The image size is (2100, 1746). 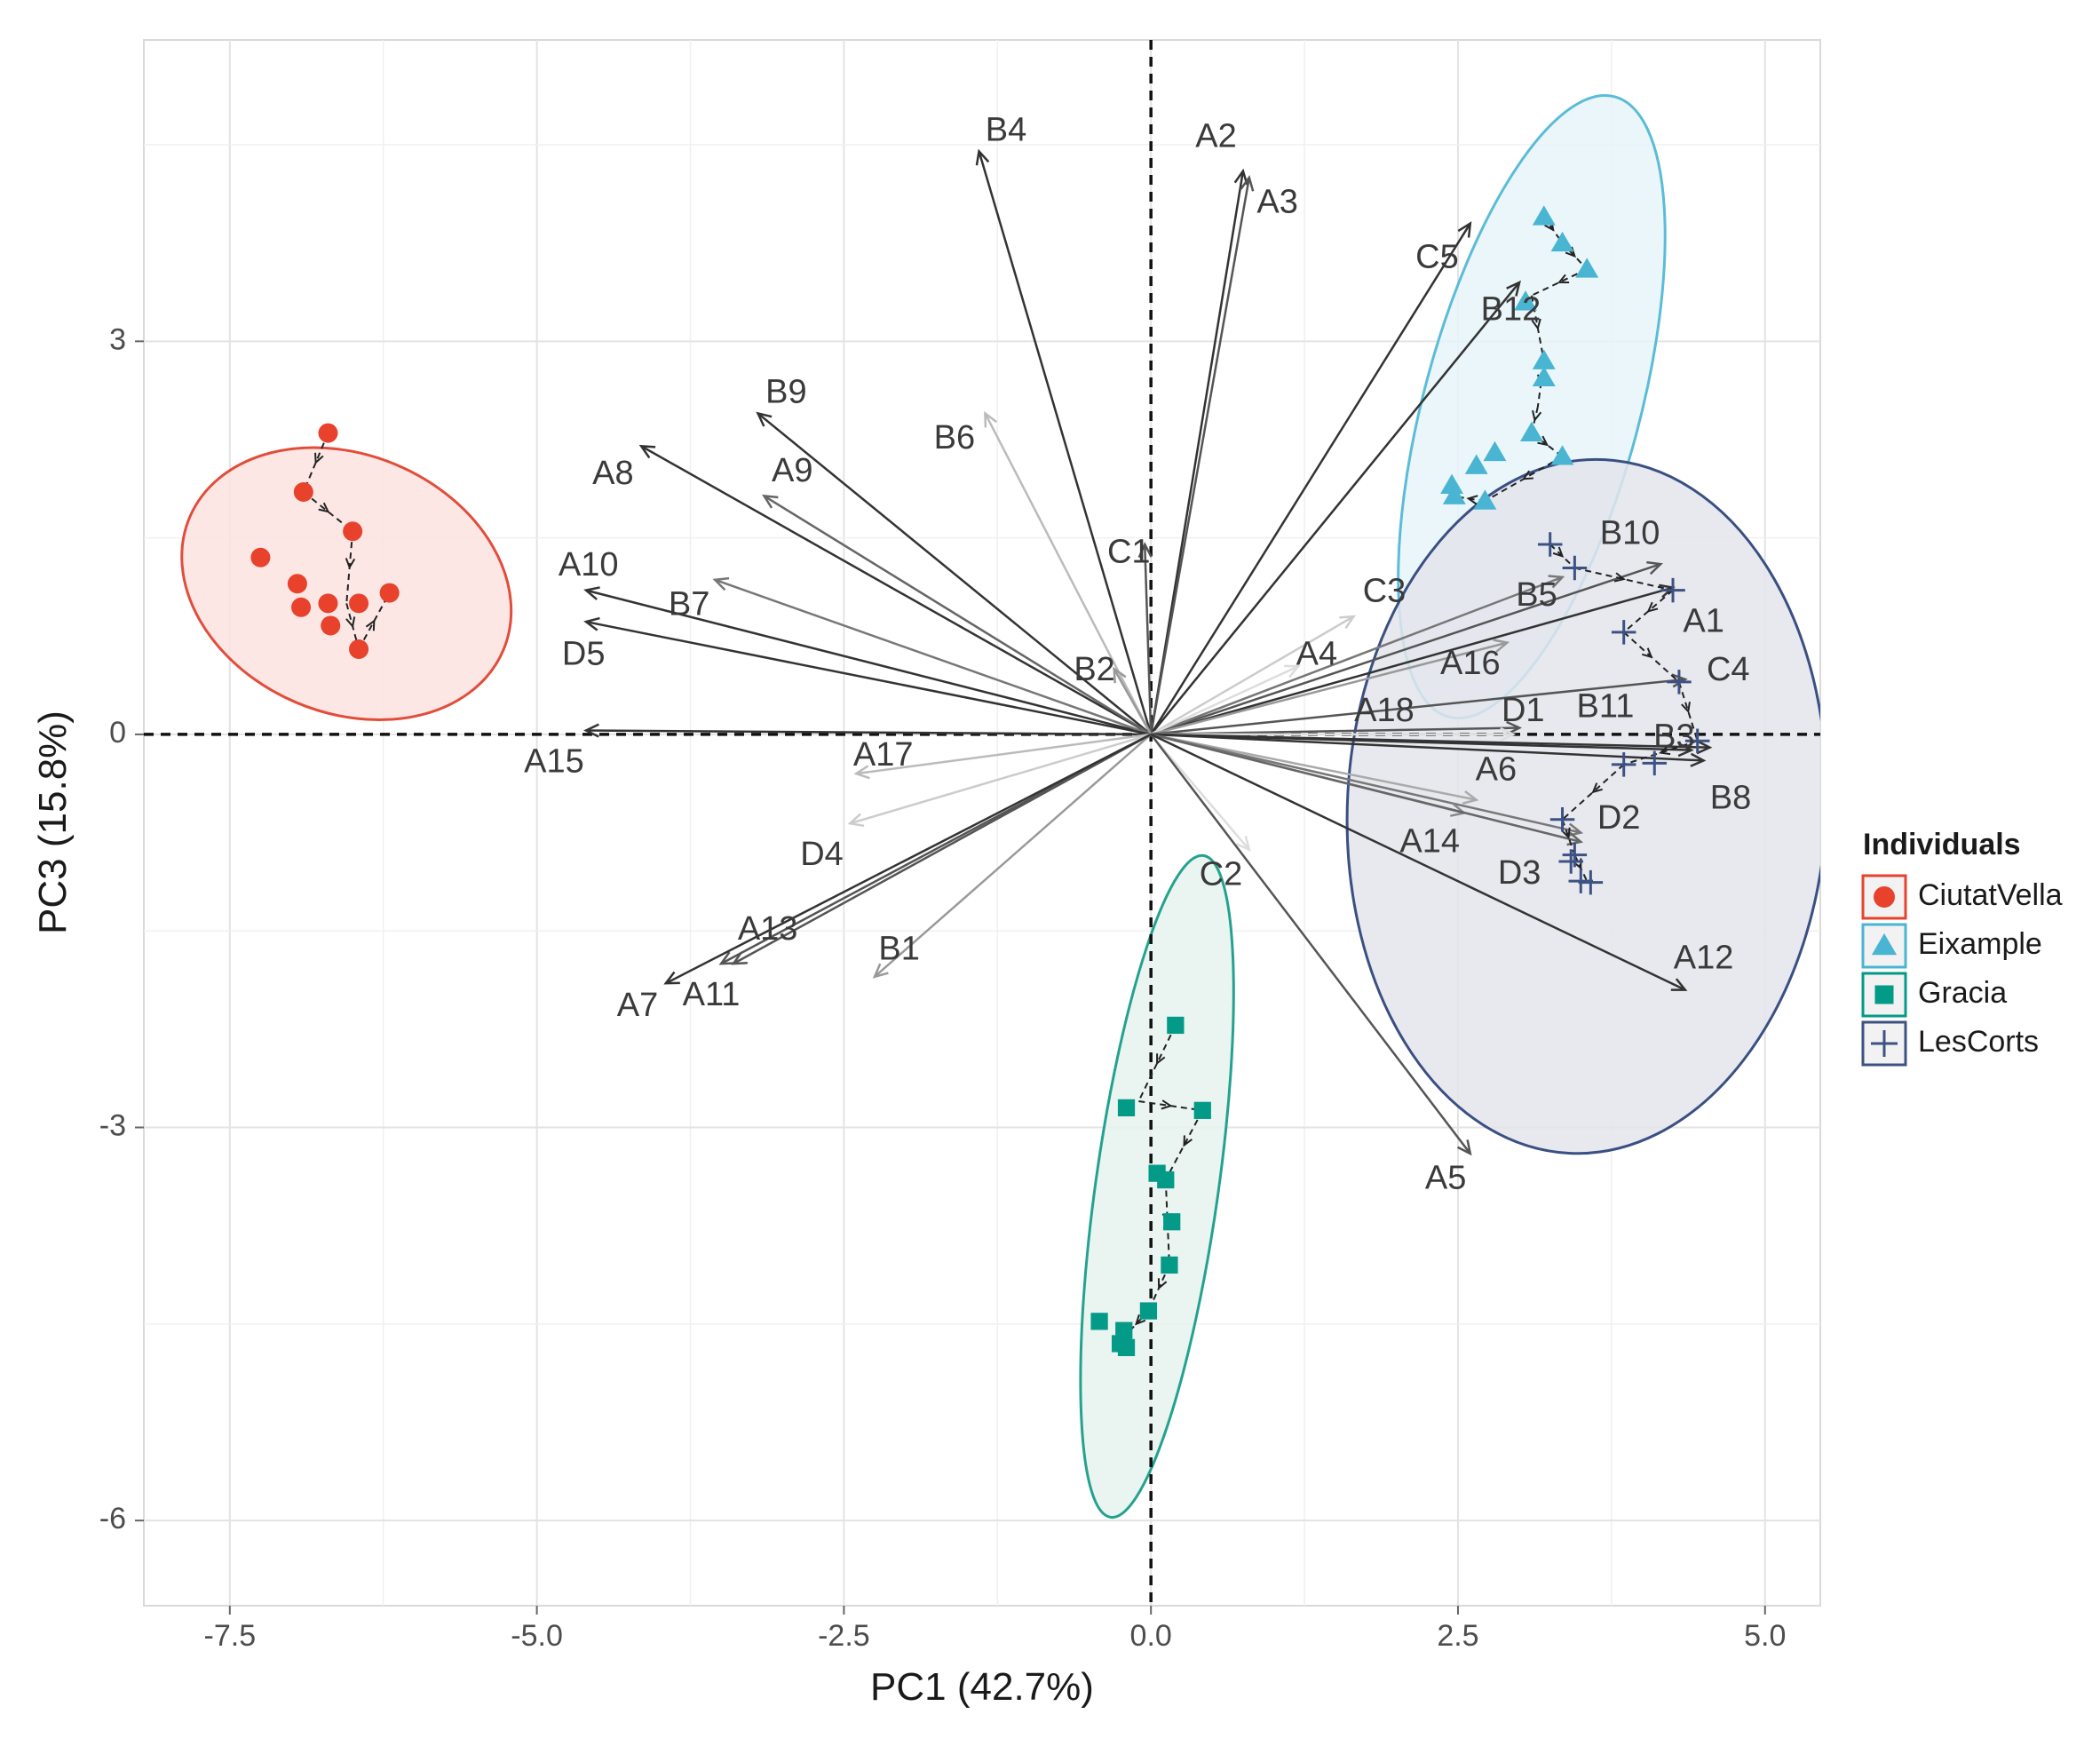 I want to click on x-tick-label: 5.0, so click(x=1765, y=1636).